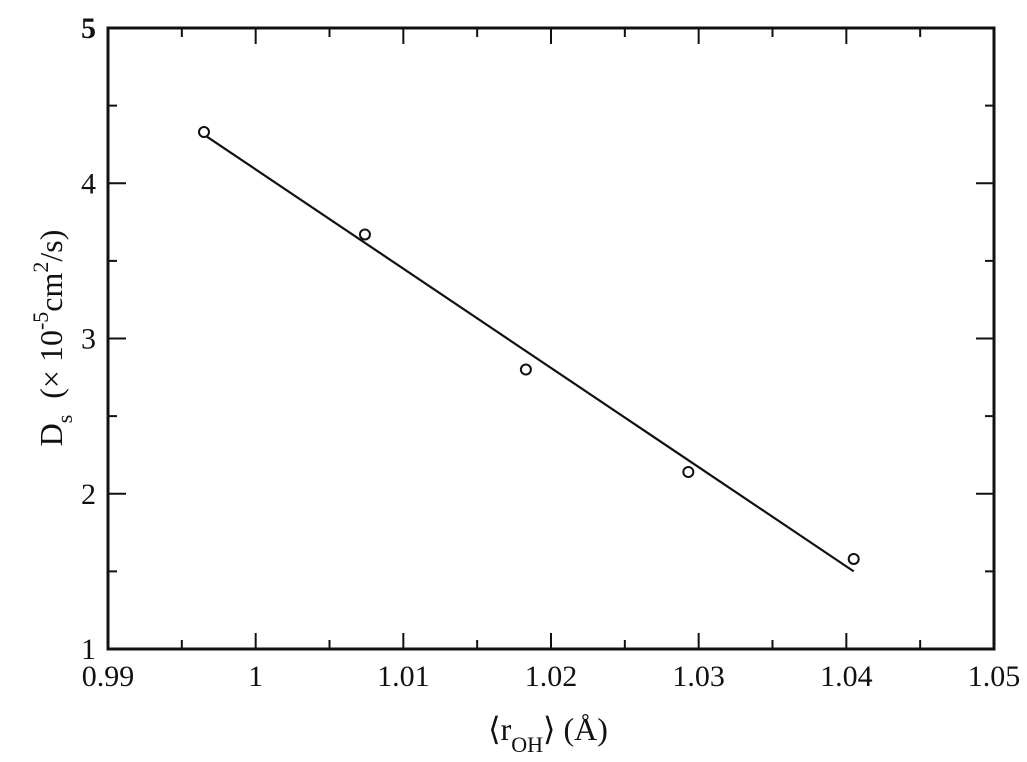 The height and width of the screenshot is (762, 1027). What do you see at coordinates (551, 676) in the screenshot?
I see `x-tick-label: 1.02` at bounding box center [551, 676].